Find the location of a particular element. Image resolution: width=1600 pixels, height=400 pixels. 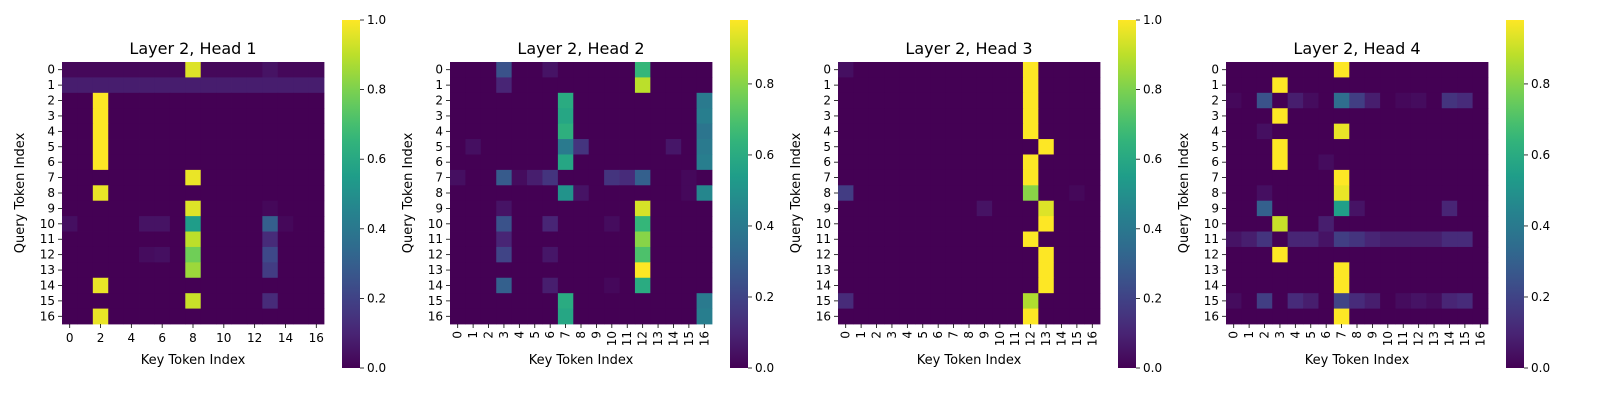

y-tick-label: 13 is located at coordinates (435, 270).